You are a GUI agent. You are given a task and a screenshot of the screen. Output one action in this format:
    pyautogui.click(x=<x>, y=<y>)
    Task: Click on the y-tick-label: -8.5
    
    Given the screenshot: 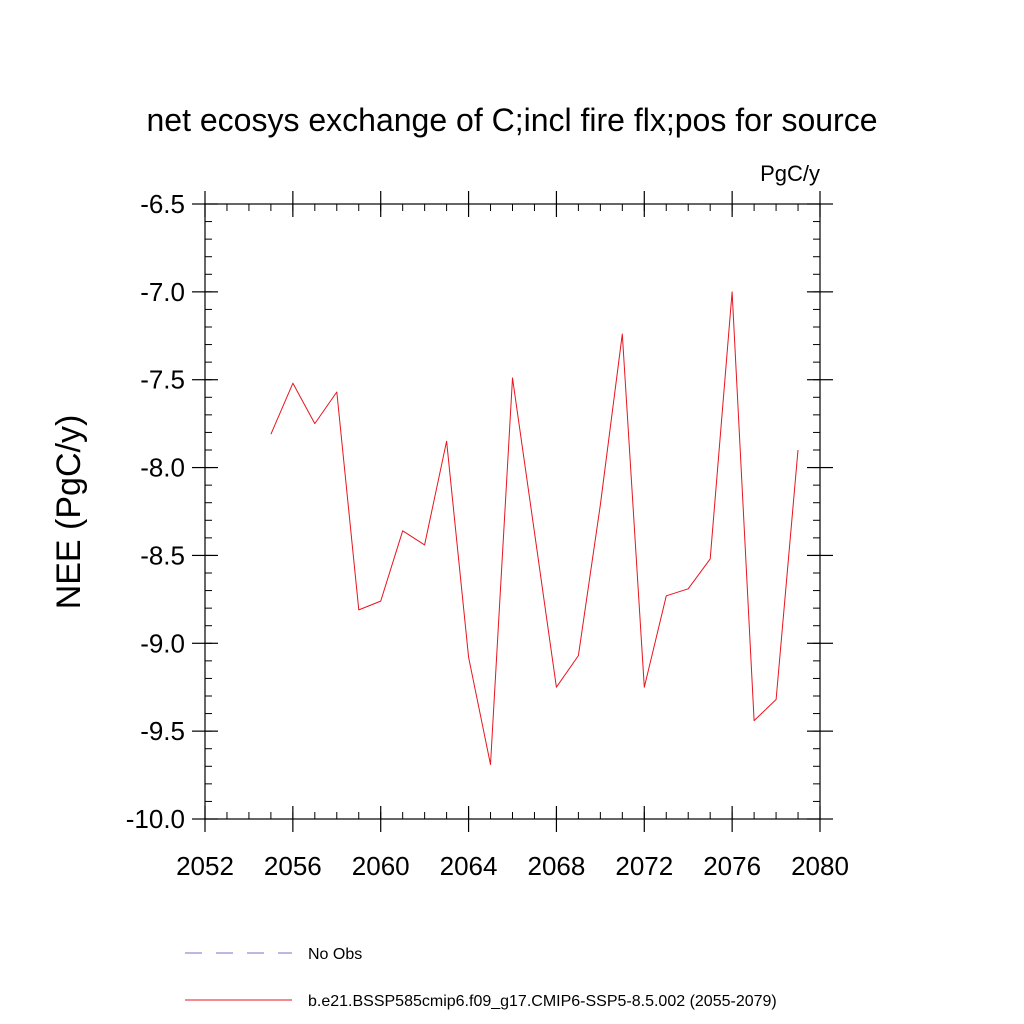 What is the action you would take?
    pyautogui.click(x=162, y=555)
    